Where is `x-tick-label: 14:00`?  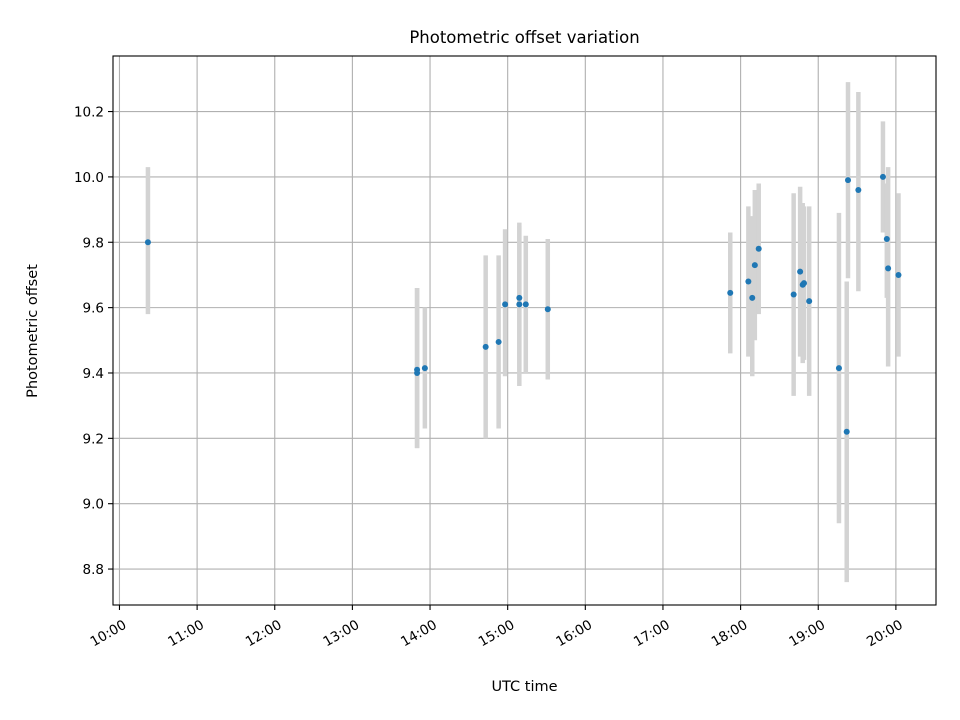 x-tick-label: 14:00 is located at coordinates (419, 633).